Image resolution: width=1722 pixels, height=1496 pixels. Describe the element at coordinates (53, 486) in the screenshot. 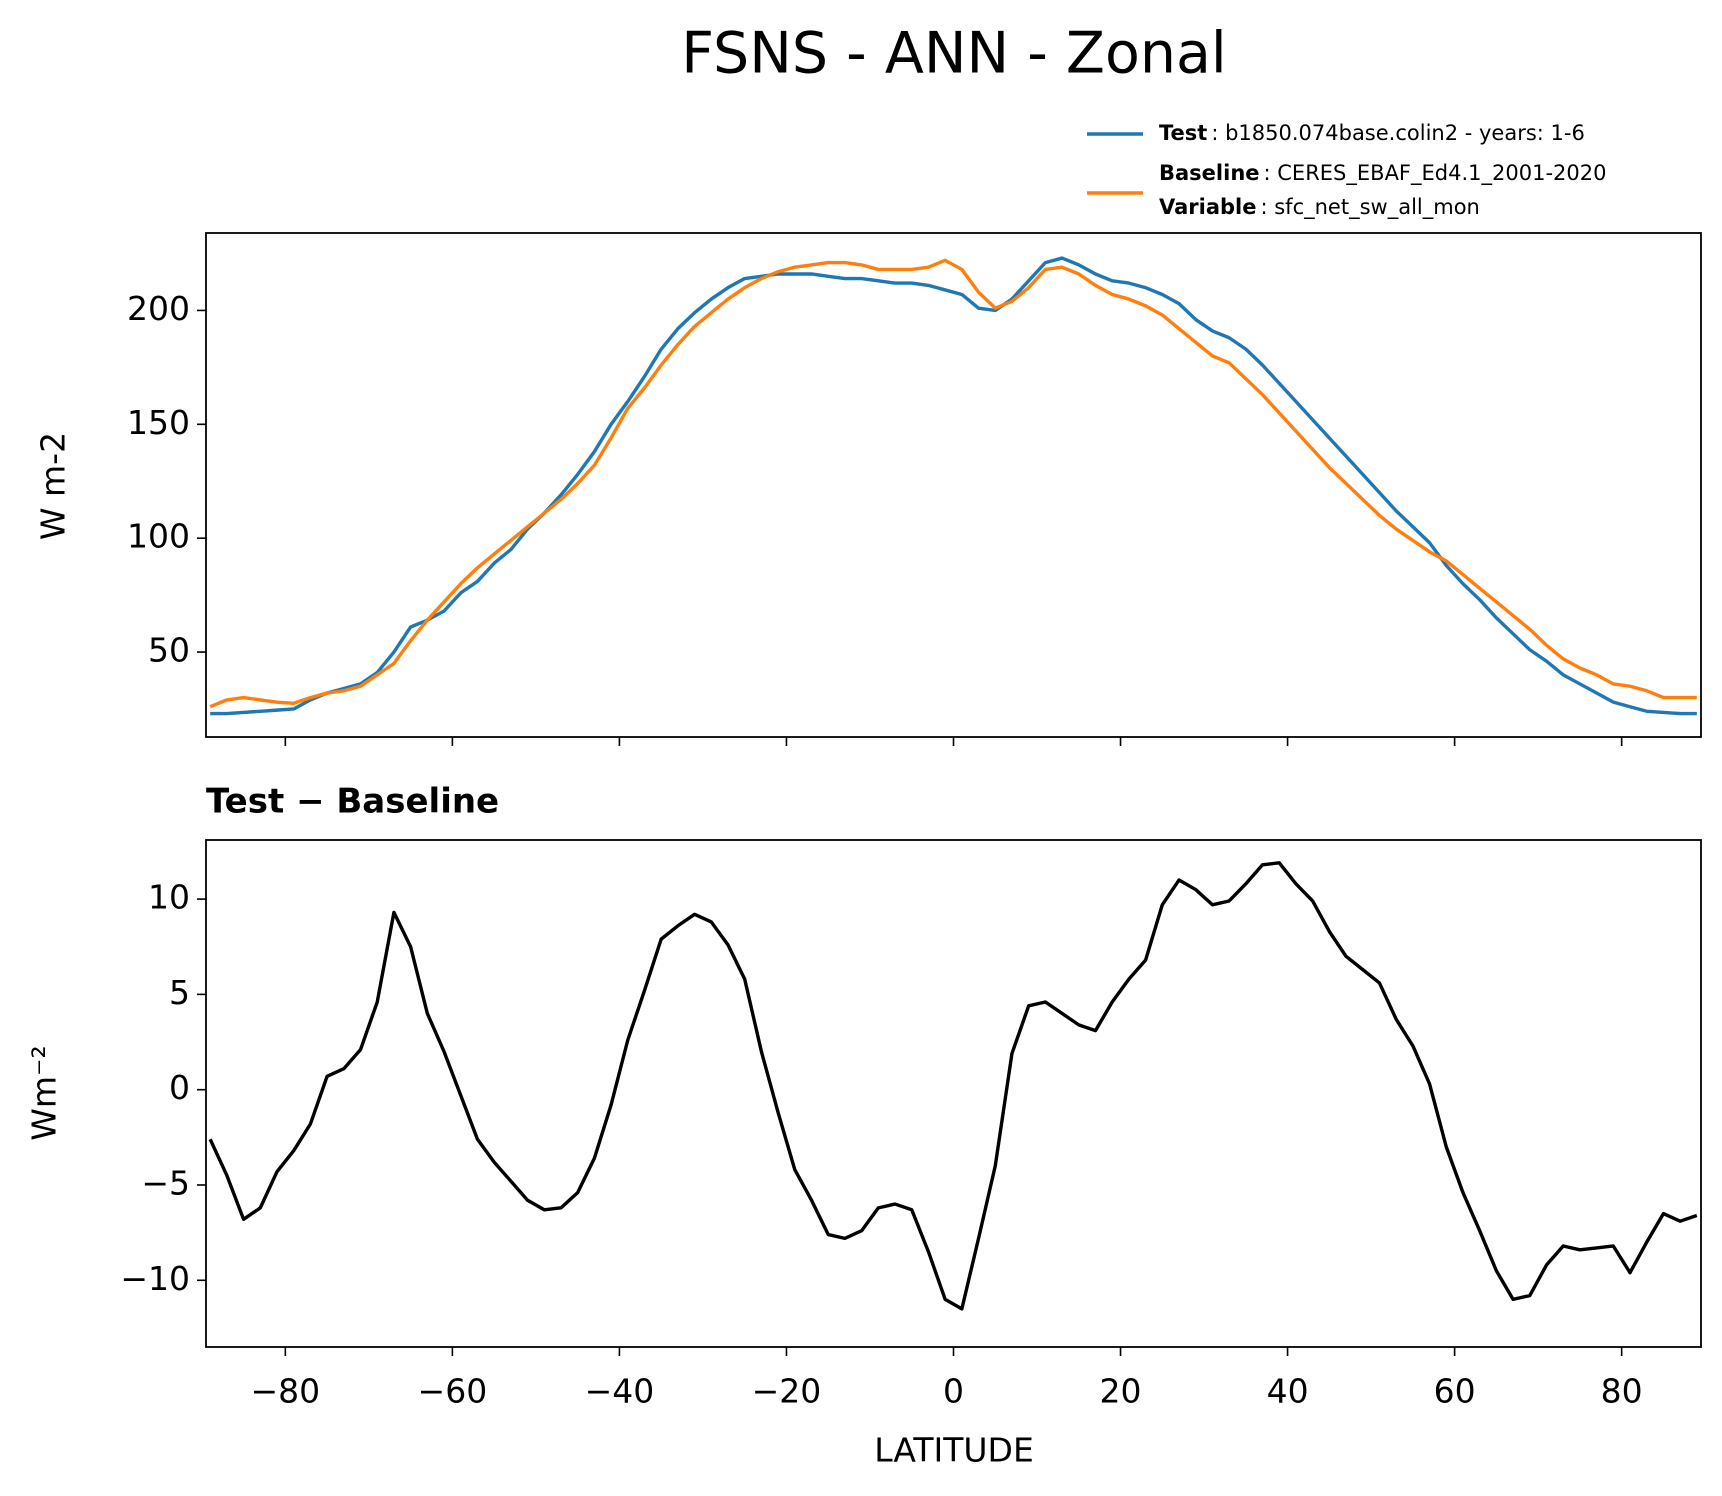

I see `y-axis-label: W m-2` at that location.